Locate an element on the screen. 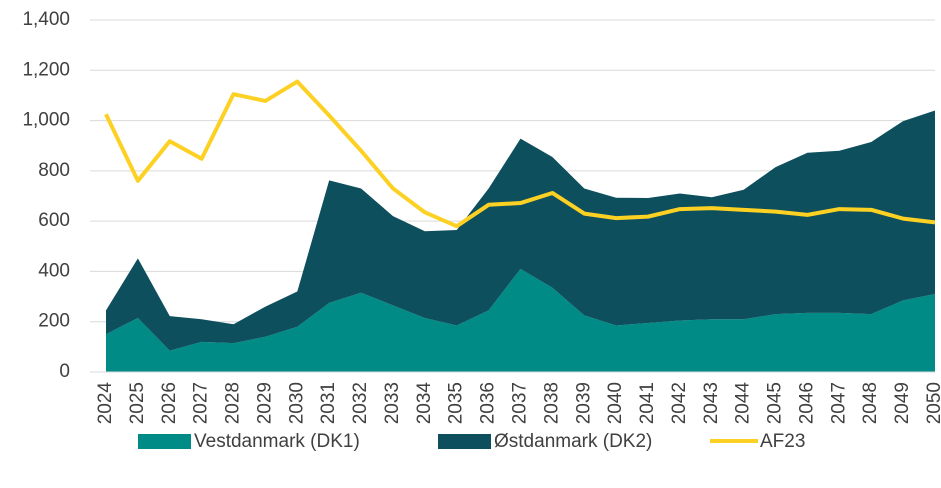 Image resolution: width=941 pixels, height=488 pixels. x-tick-label: 2035 is located at coordinates (456, 403).